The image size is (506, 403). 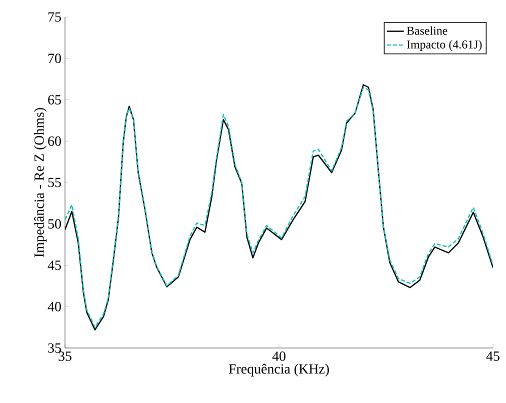 What do you see at coordinates (54, 141) in the screenshot?
I see `y-tick-label: 60` at bounding box center [54, 141].